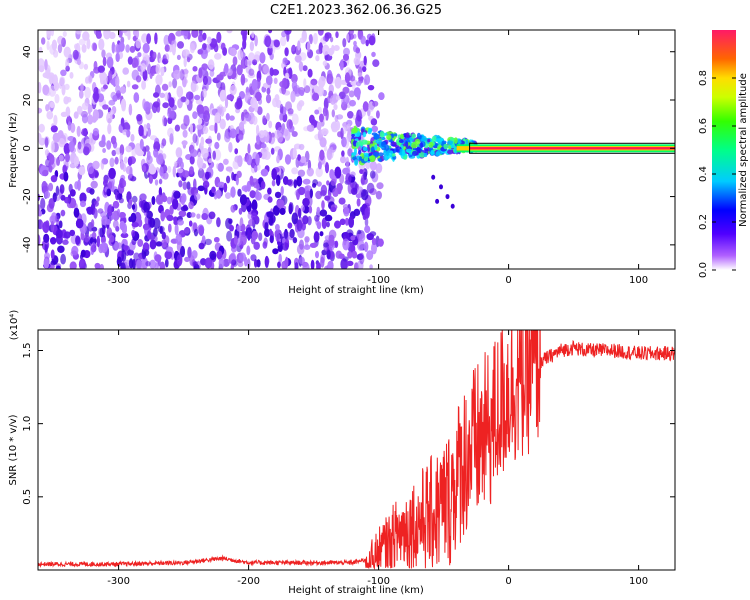 The image size is (750, 600). Describe the element at coordinates (27, 245) in the screenshot. I see `y-tick-label: -40` at that location.